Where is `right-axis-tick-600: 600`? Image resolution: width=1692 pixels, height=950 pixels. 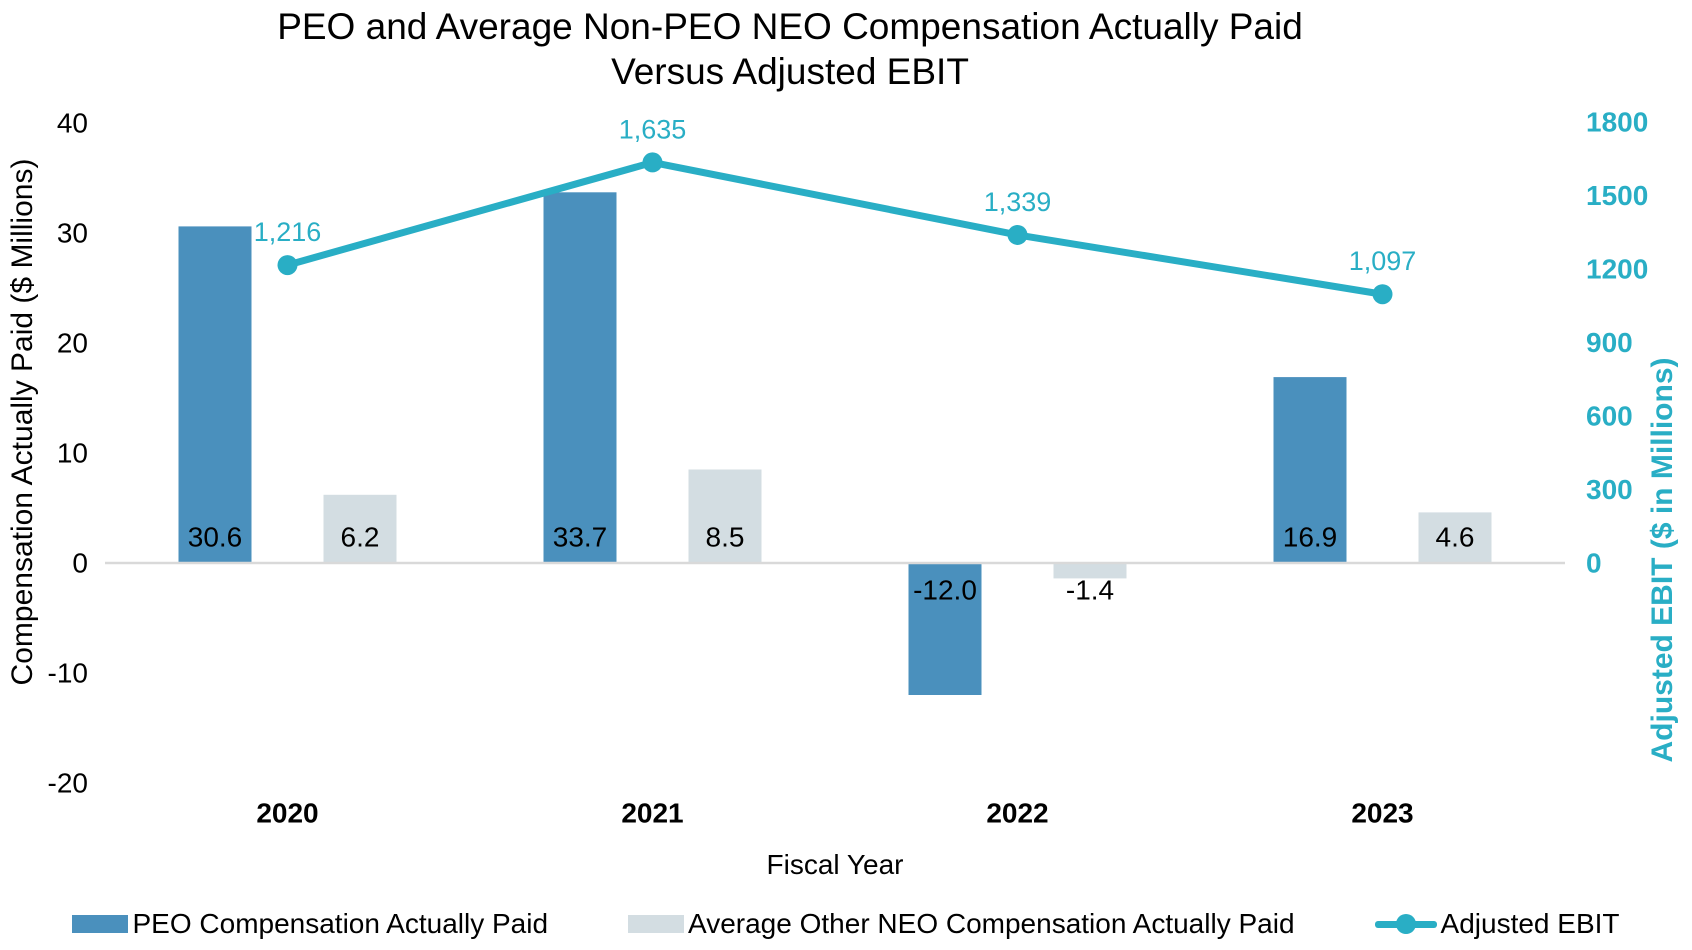 right-axis-tick-600: 600 is located at coordinates (1609, 416).